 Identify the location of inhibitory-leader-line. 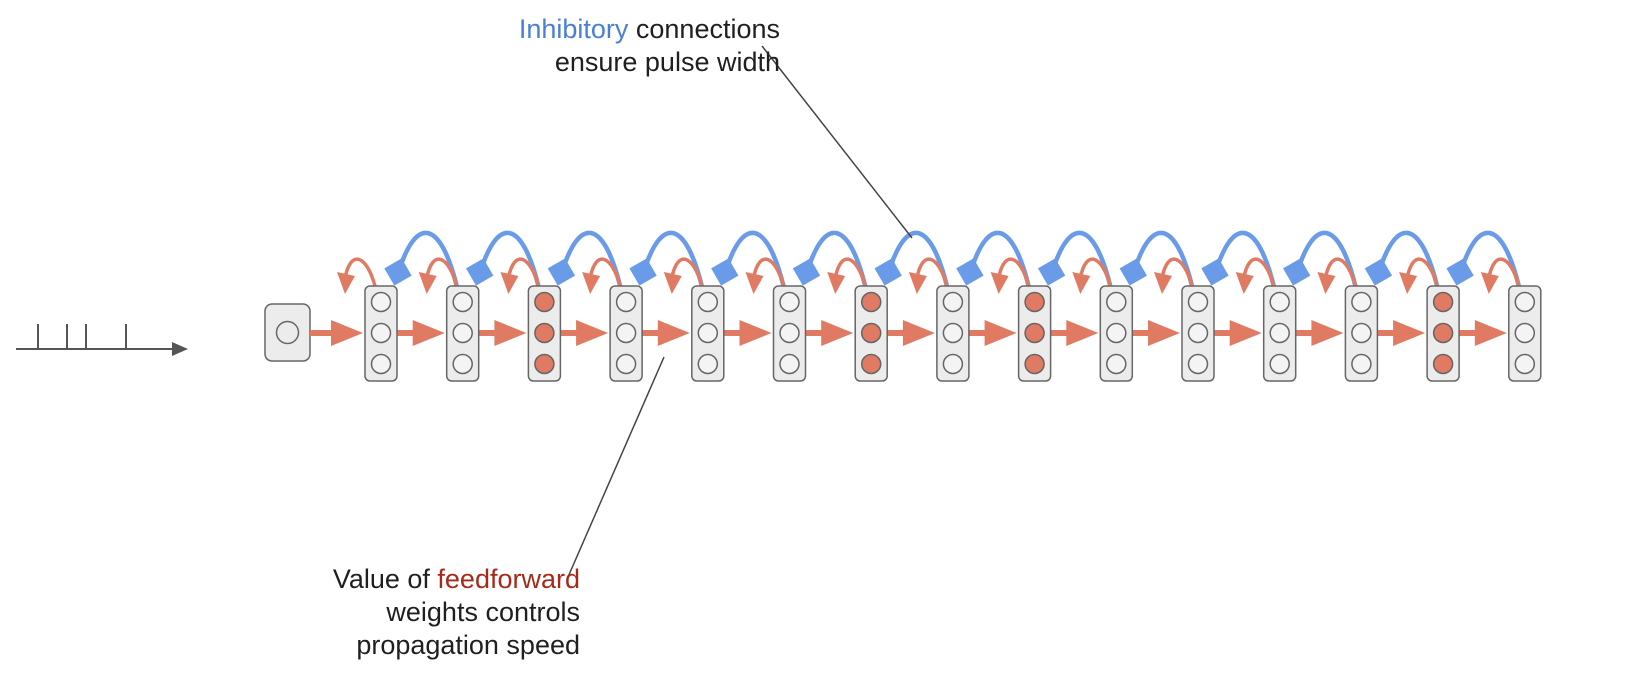
(837, 142).